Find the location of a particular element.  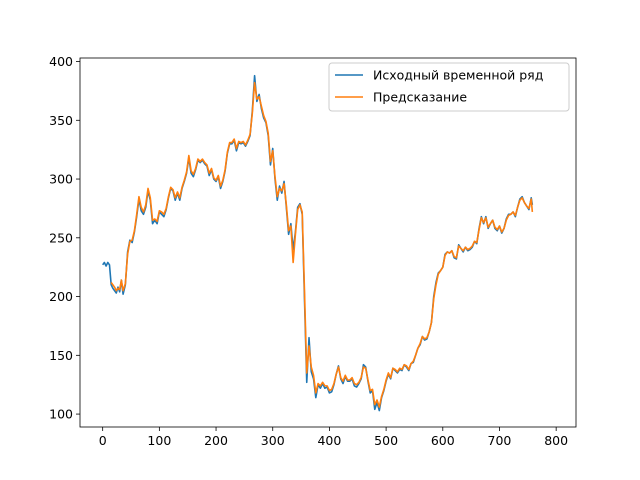

x-tick-label: 400 is located at coordinates (329, 440).